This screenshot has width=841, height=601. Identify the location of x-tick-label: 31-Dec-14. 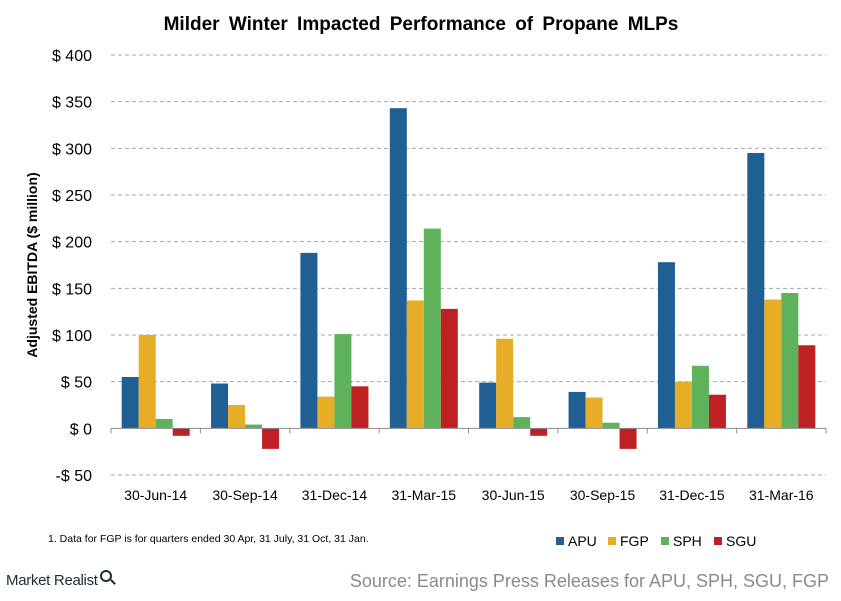
(335, 495).